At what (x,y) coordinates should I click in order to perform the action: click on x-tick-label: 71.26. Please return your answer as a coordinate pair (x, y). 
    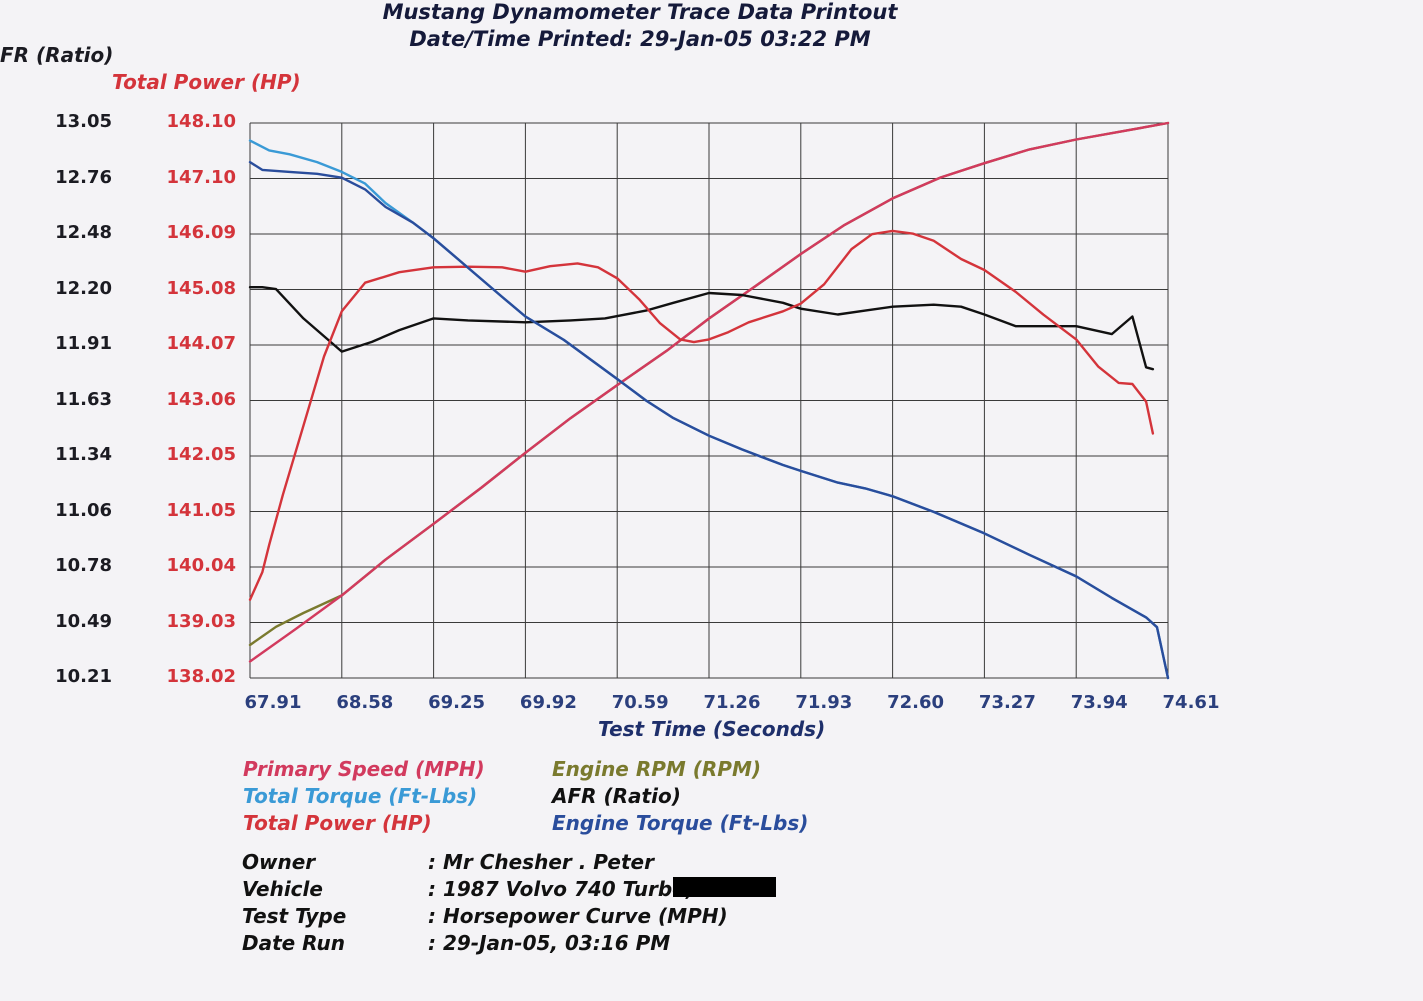
    Looking at the image, I should click on (732, 702).